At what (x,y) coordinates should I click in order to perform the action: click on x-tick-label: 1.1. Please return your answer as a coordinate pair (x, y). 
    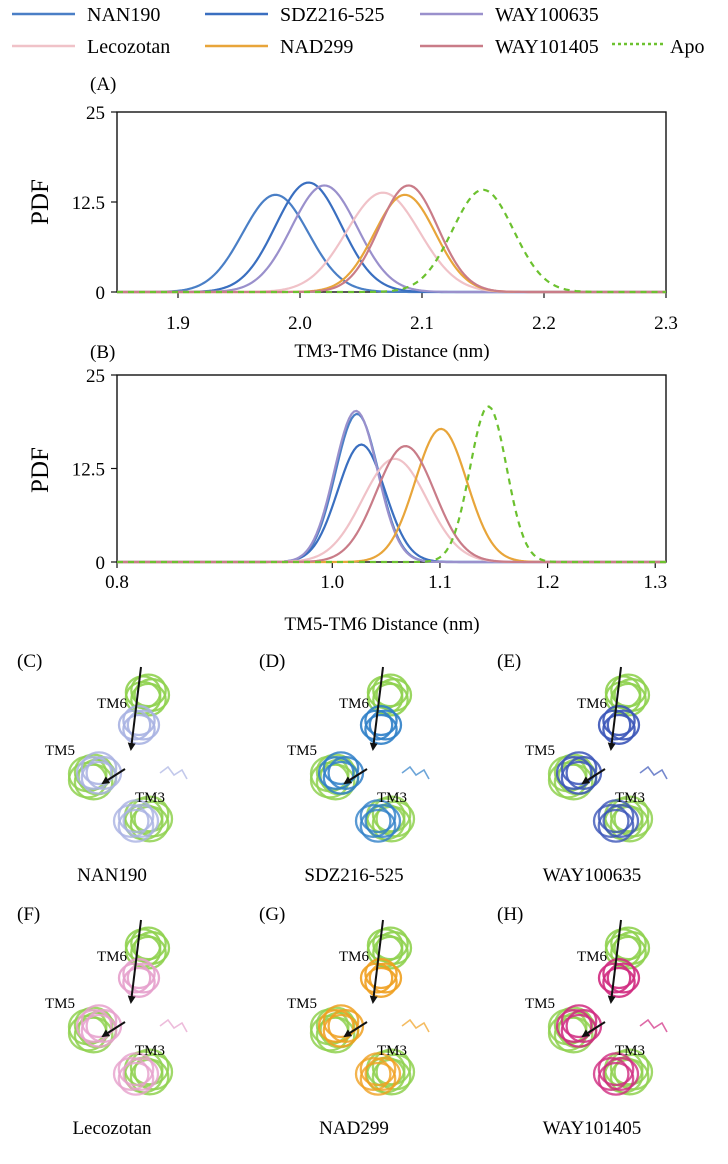
    Looking at the image, I should click on (440, 582).